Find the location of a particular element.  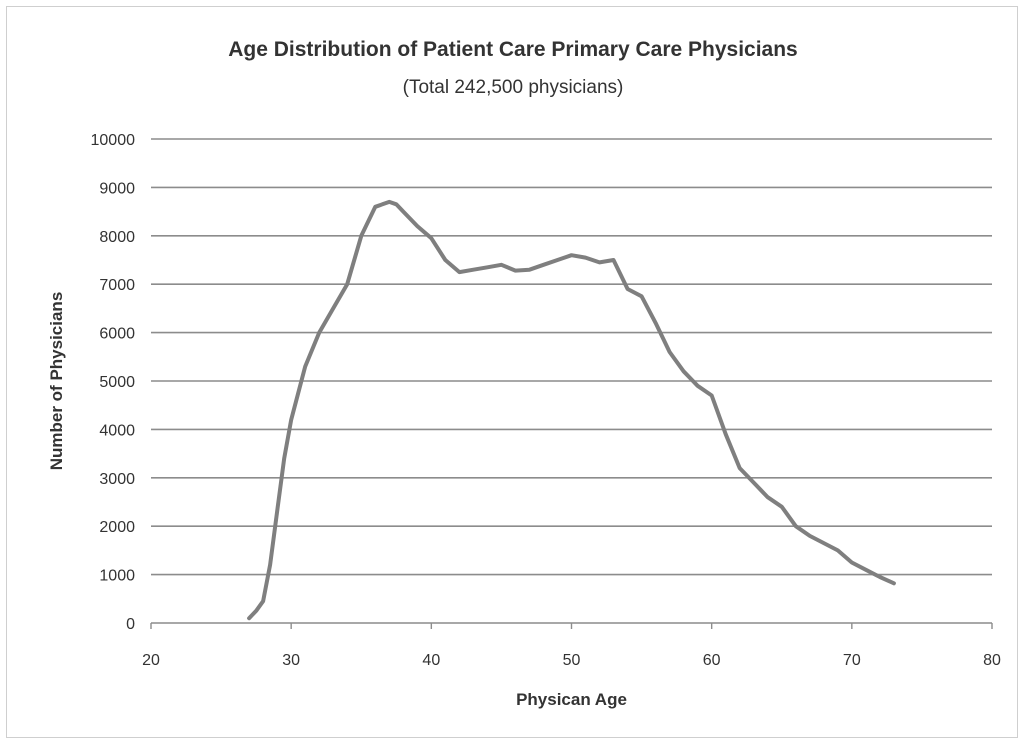

y-tick-label: 5000 is located at coordinates (117, 382).